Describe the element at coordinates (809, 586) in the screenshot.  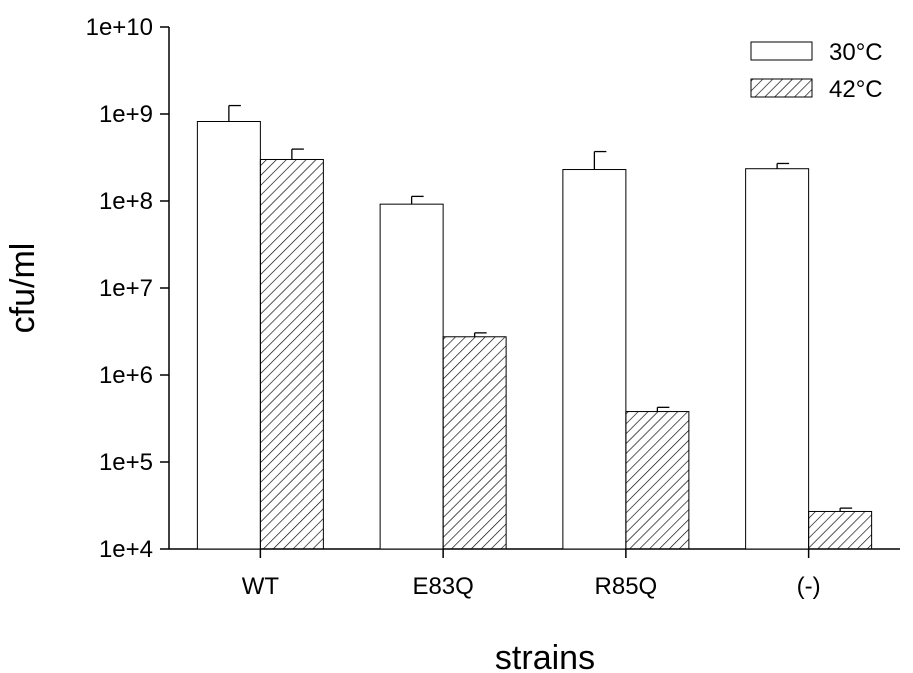
I see `x-tick-label: (-)` at that location.